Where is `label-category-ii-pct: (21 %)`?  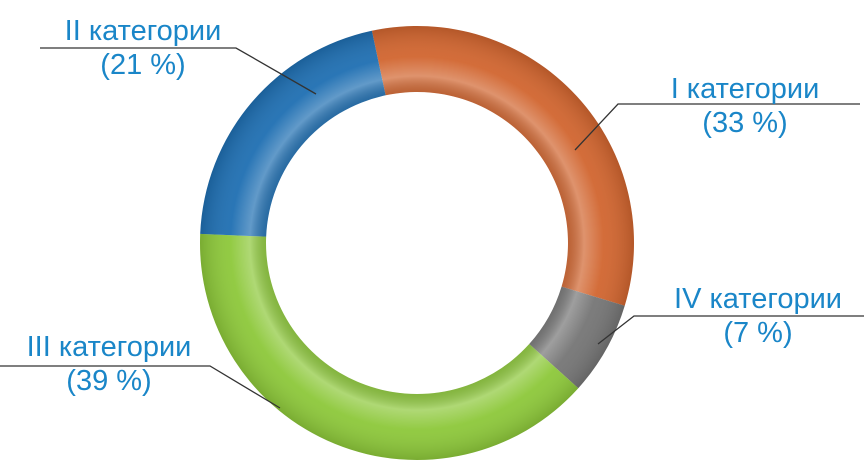 label-category-ii-pct: (21 %) is located at coordinates (143, 65).